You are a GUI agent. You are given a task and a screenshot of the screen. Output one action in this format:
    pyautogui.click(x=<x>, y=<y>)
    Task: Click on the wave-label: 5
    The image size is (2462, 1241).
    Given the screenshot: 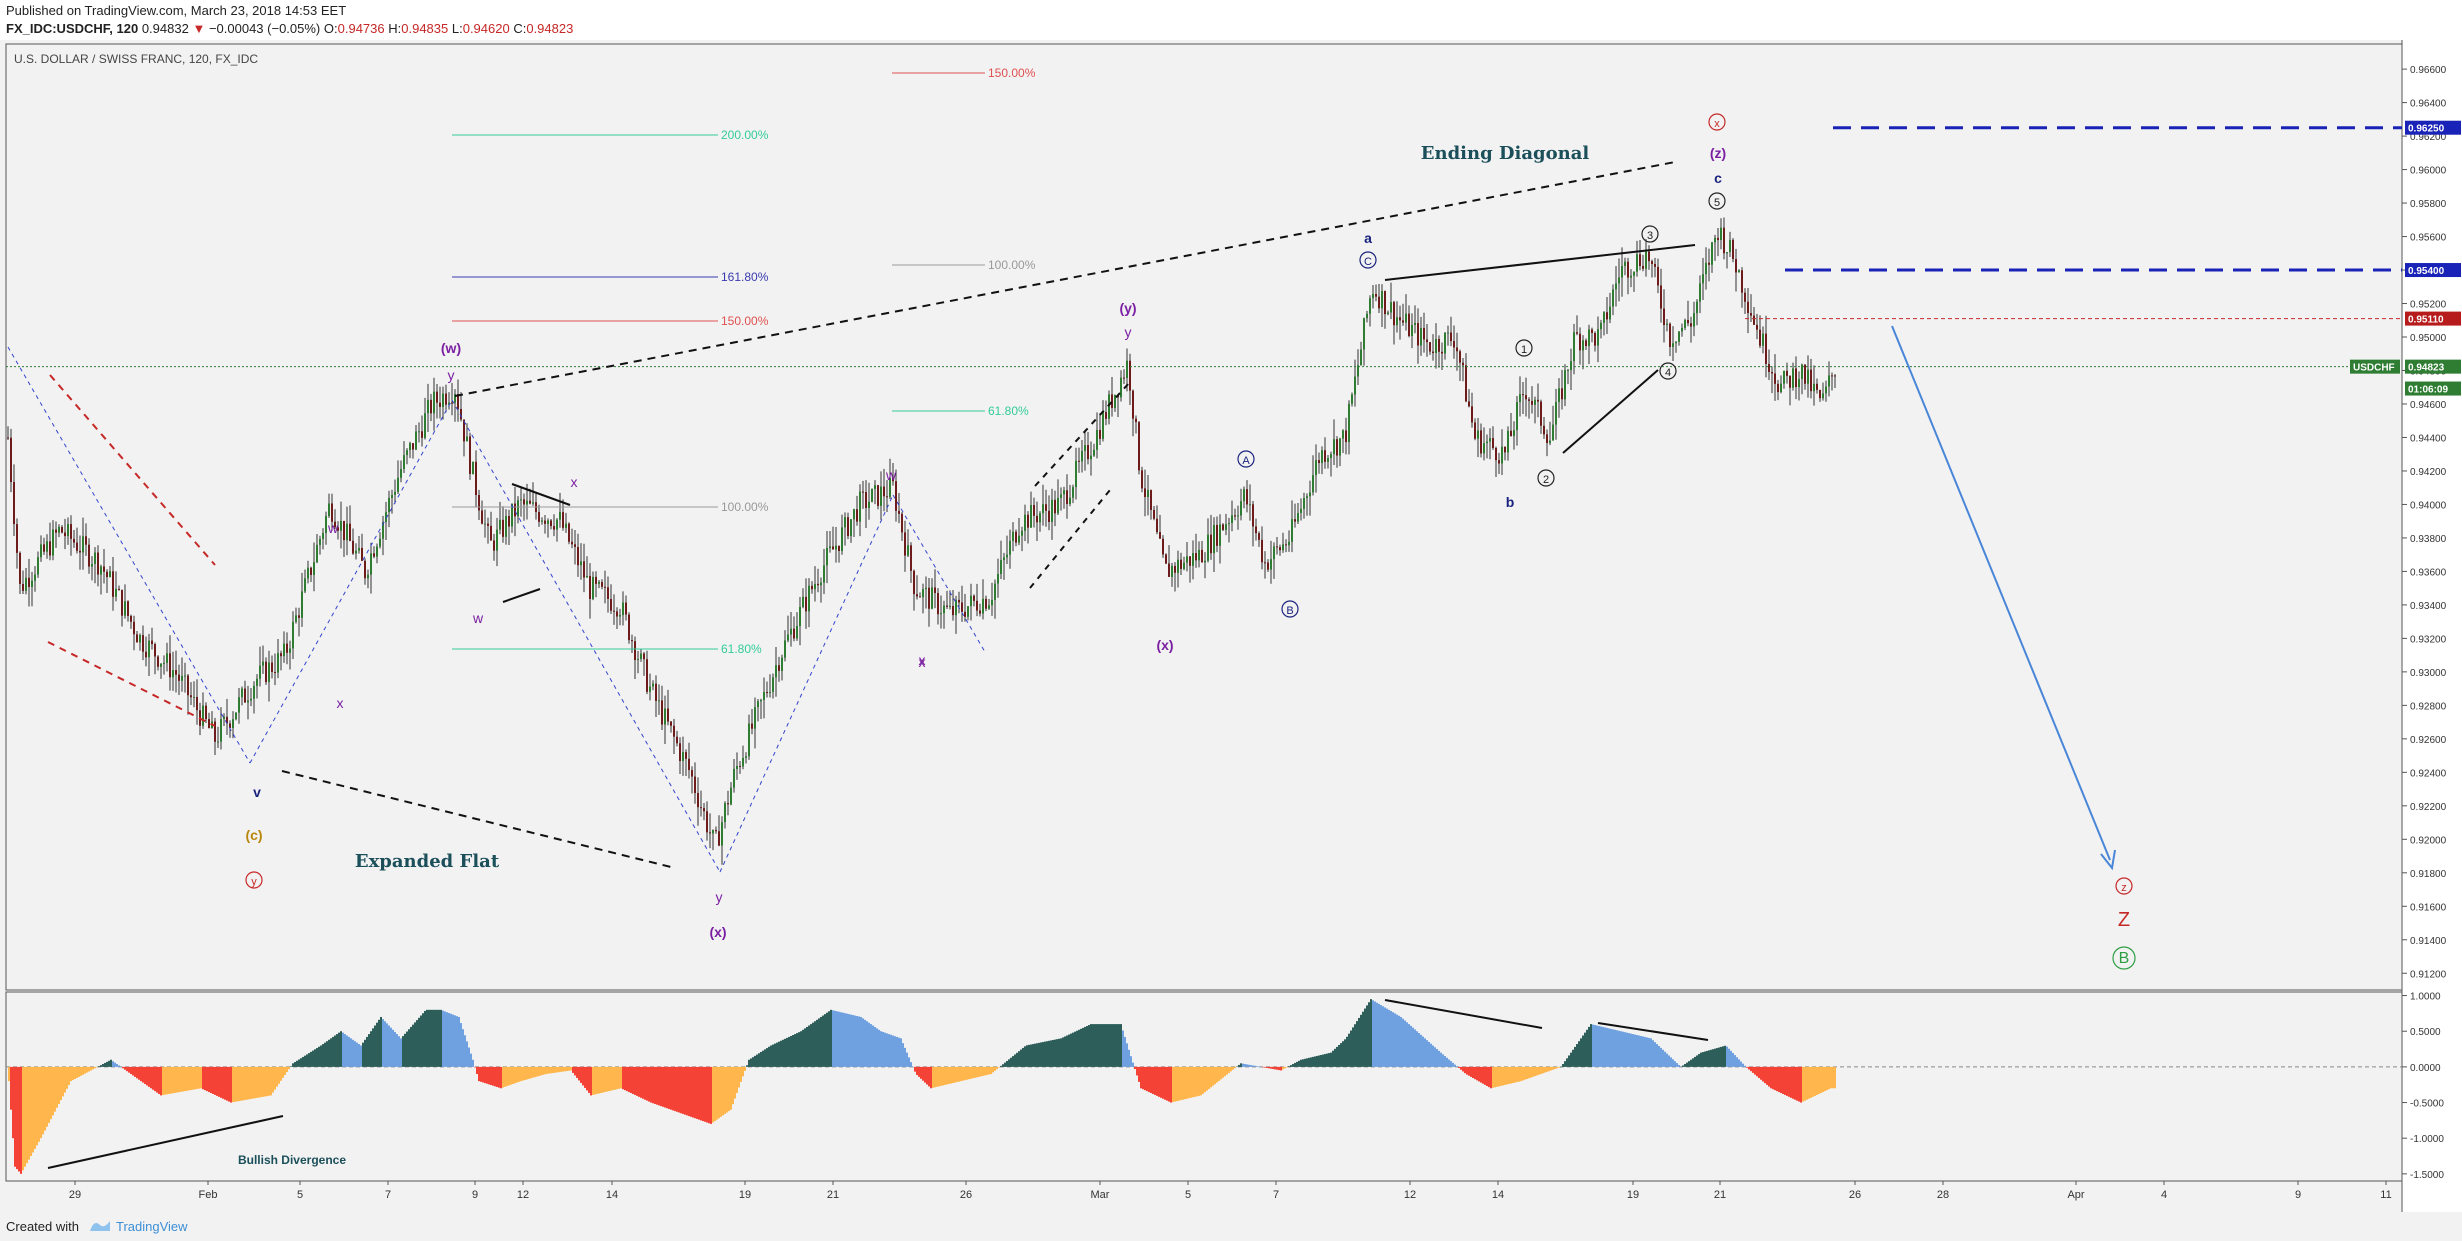 What is the action you would take?
    pyautogui.click(x=1717, y=203)
    